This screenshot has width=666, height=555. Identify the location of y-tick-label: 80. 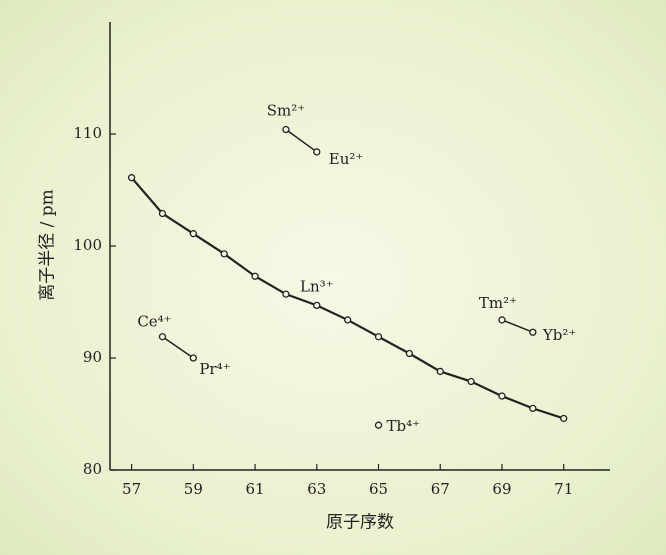
(92, 469).